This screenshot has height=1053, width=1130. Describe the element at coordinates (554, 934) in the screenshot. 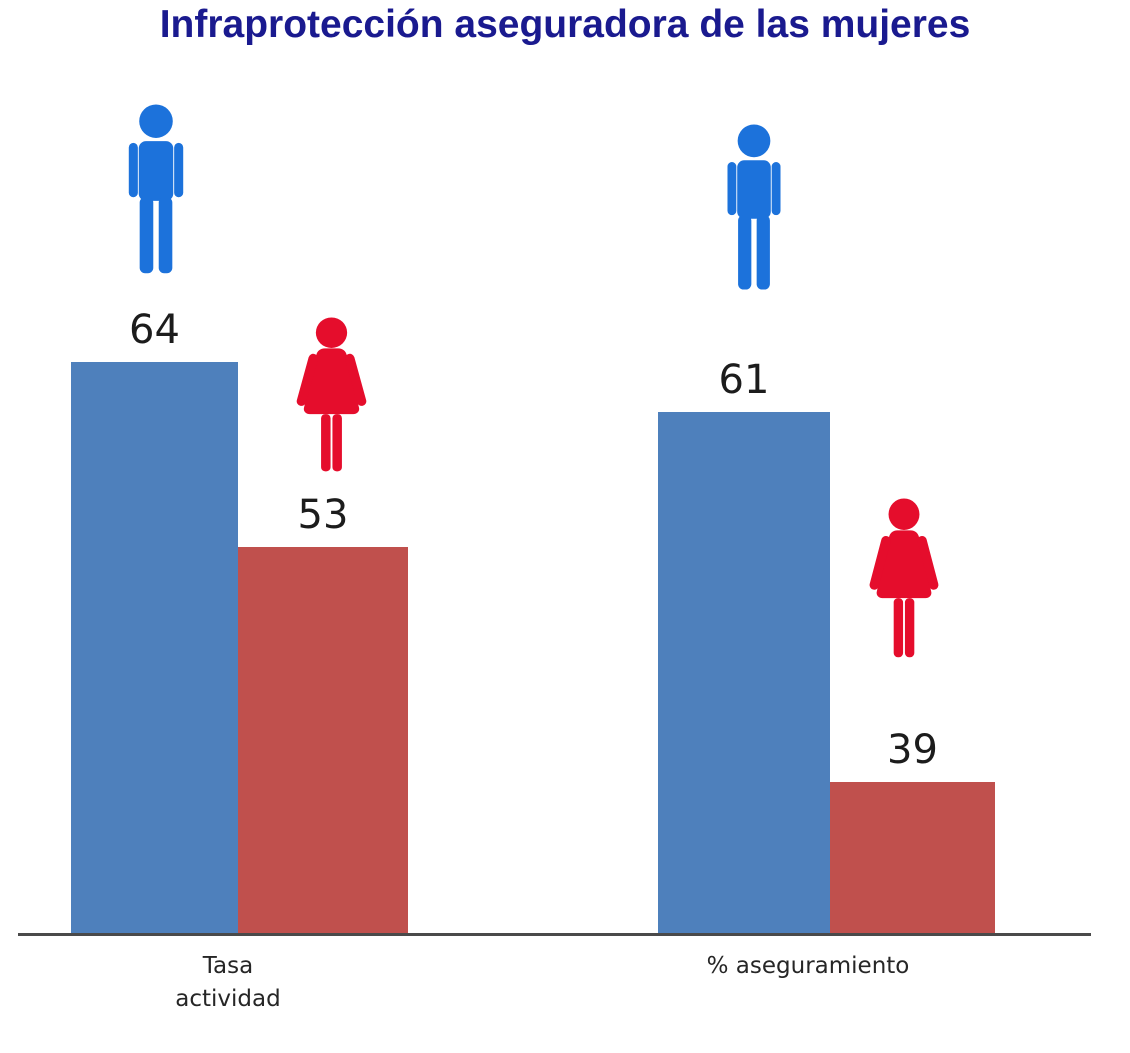

I see `x-axis-line` at that location.